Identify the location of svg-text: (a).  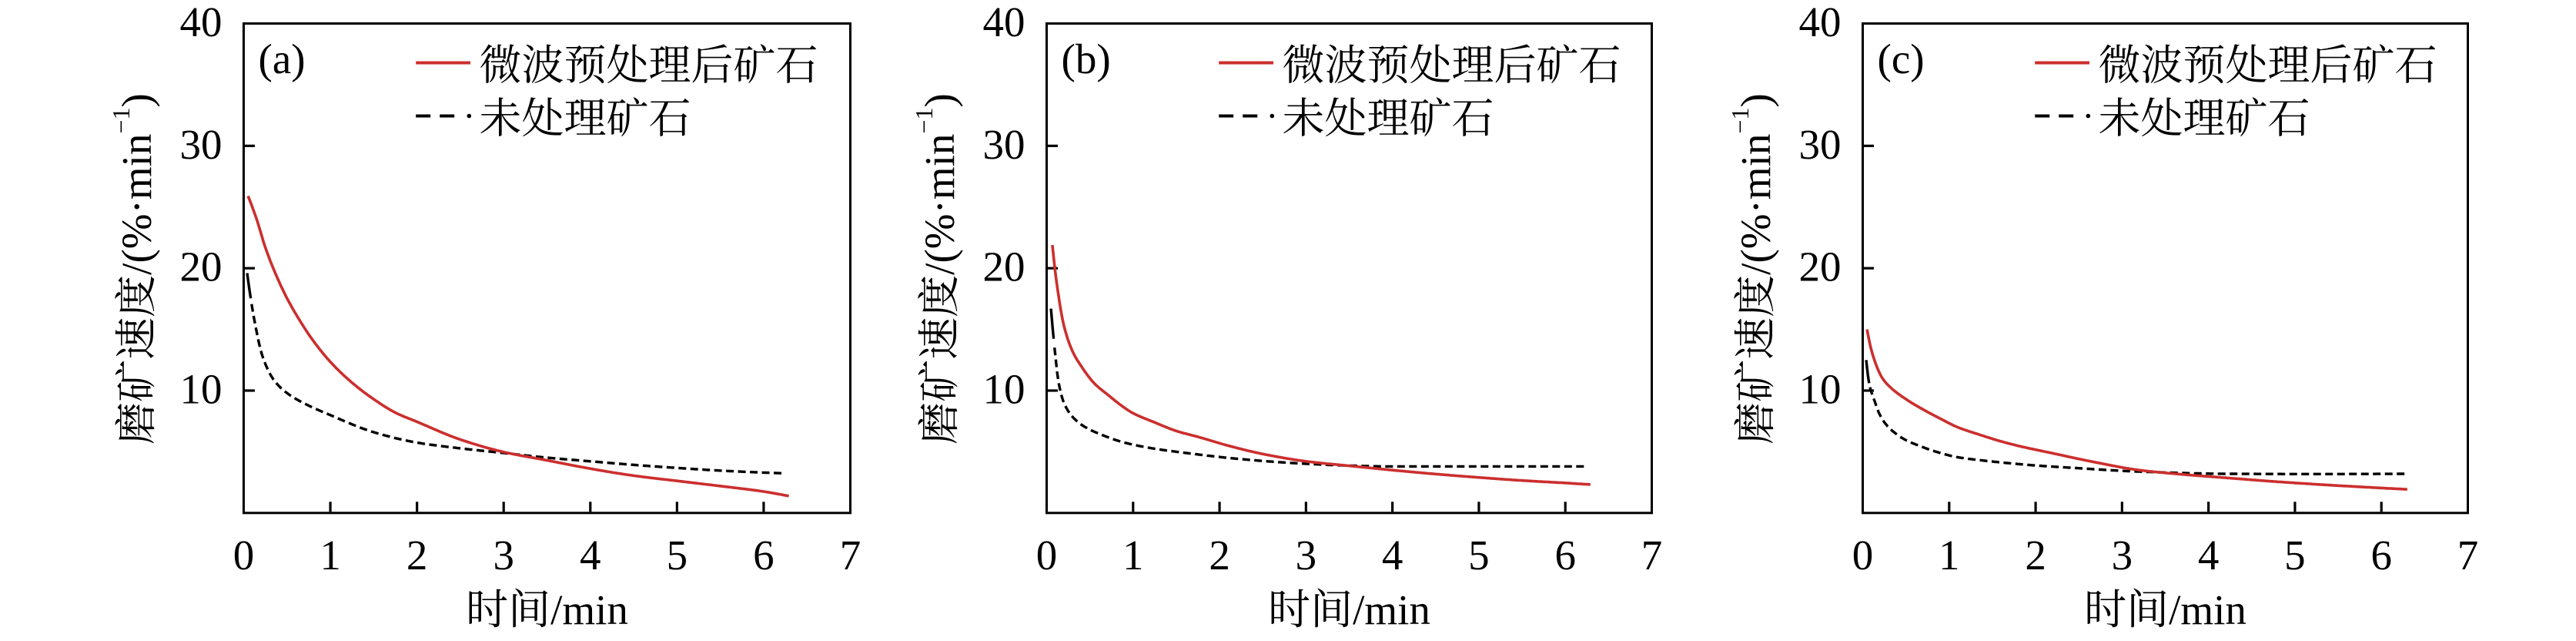
(283, 58).